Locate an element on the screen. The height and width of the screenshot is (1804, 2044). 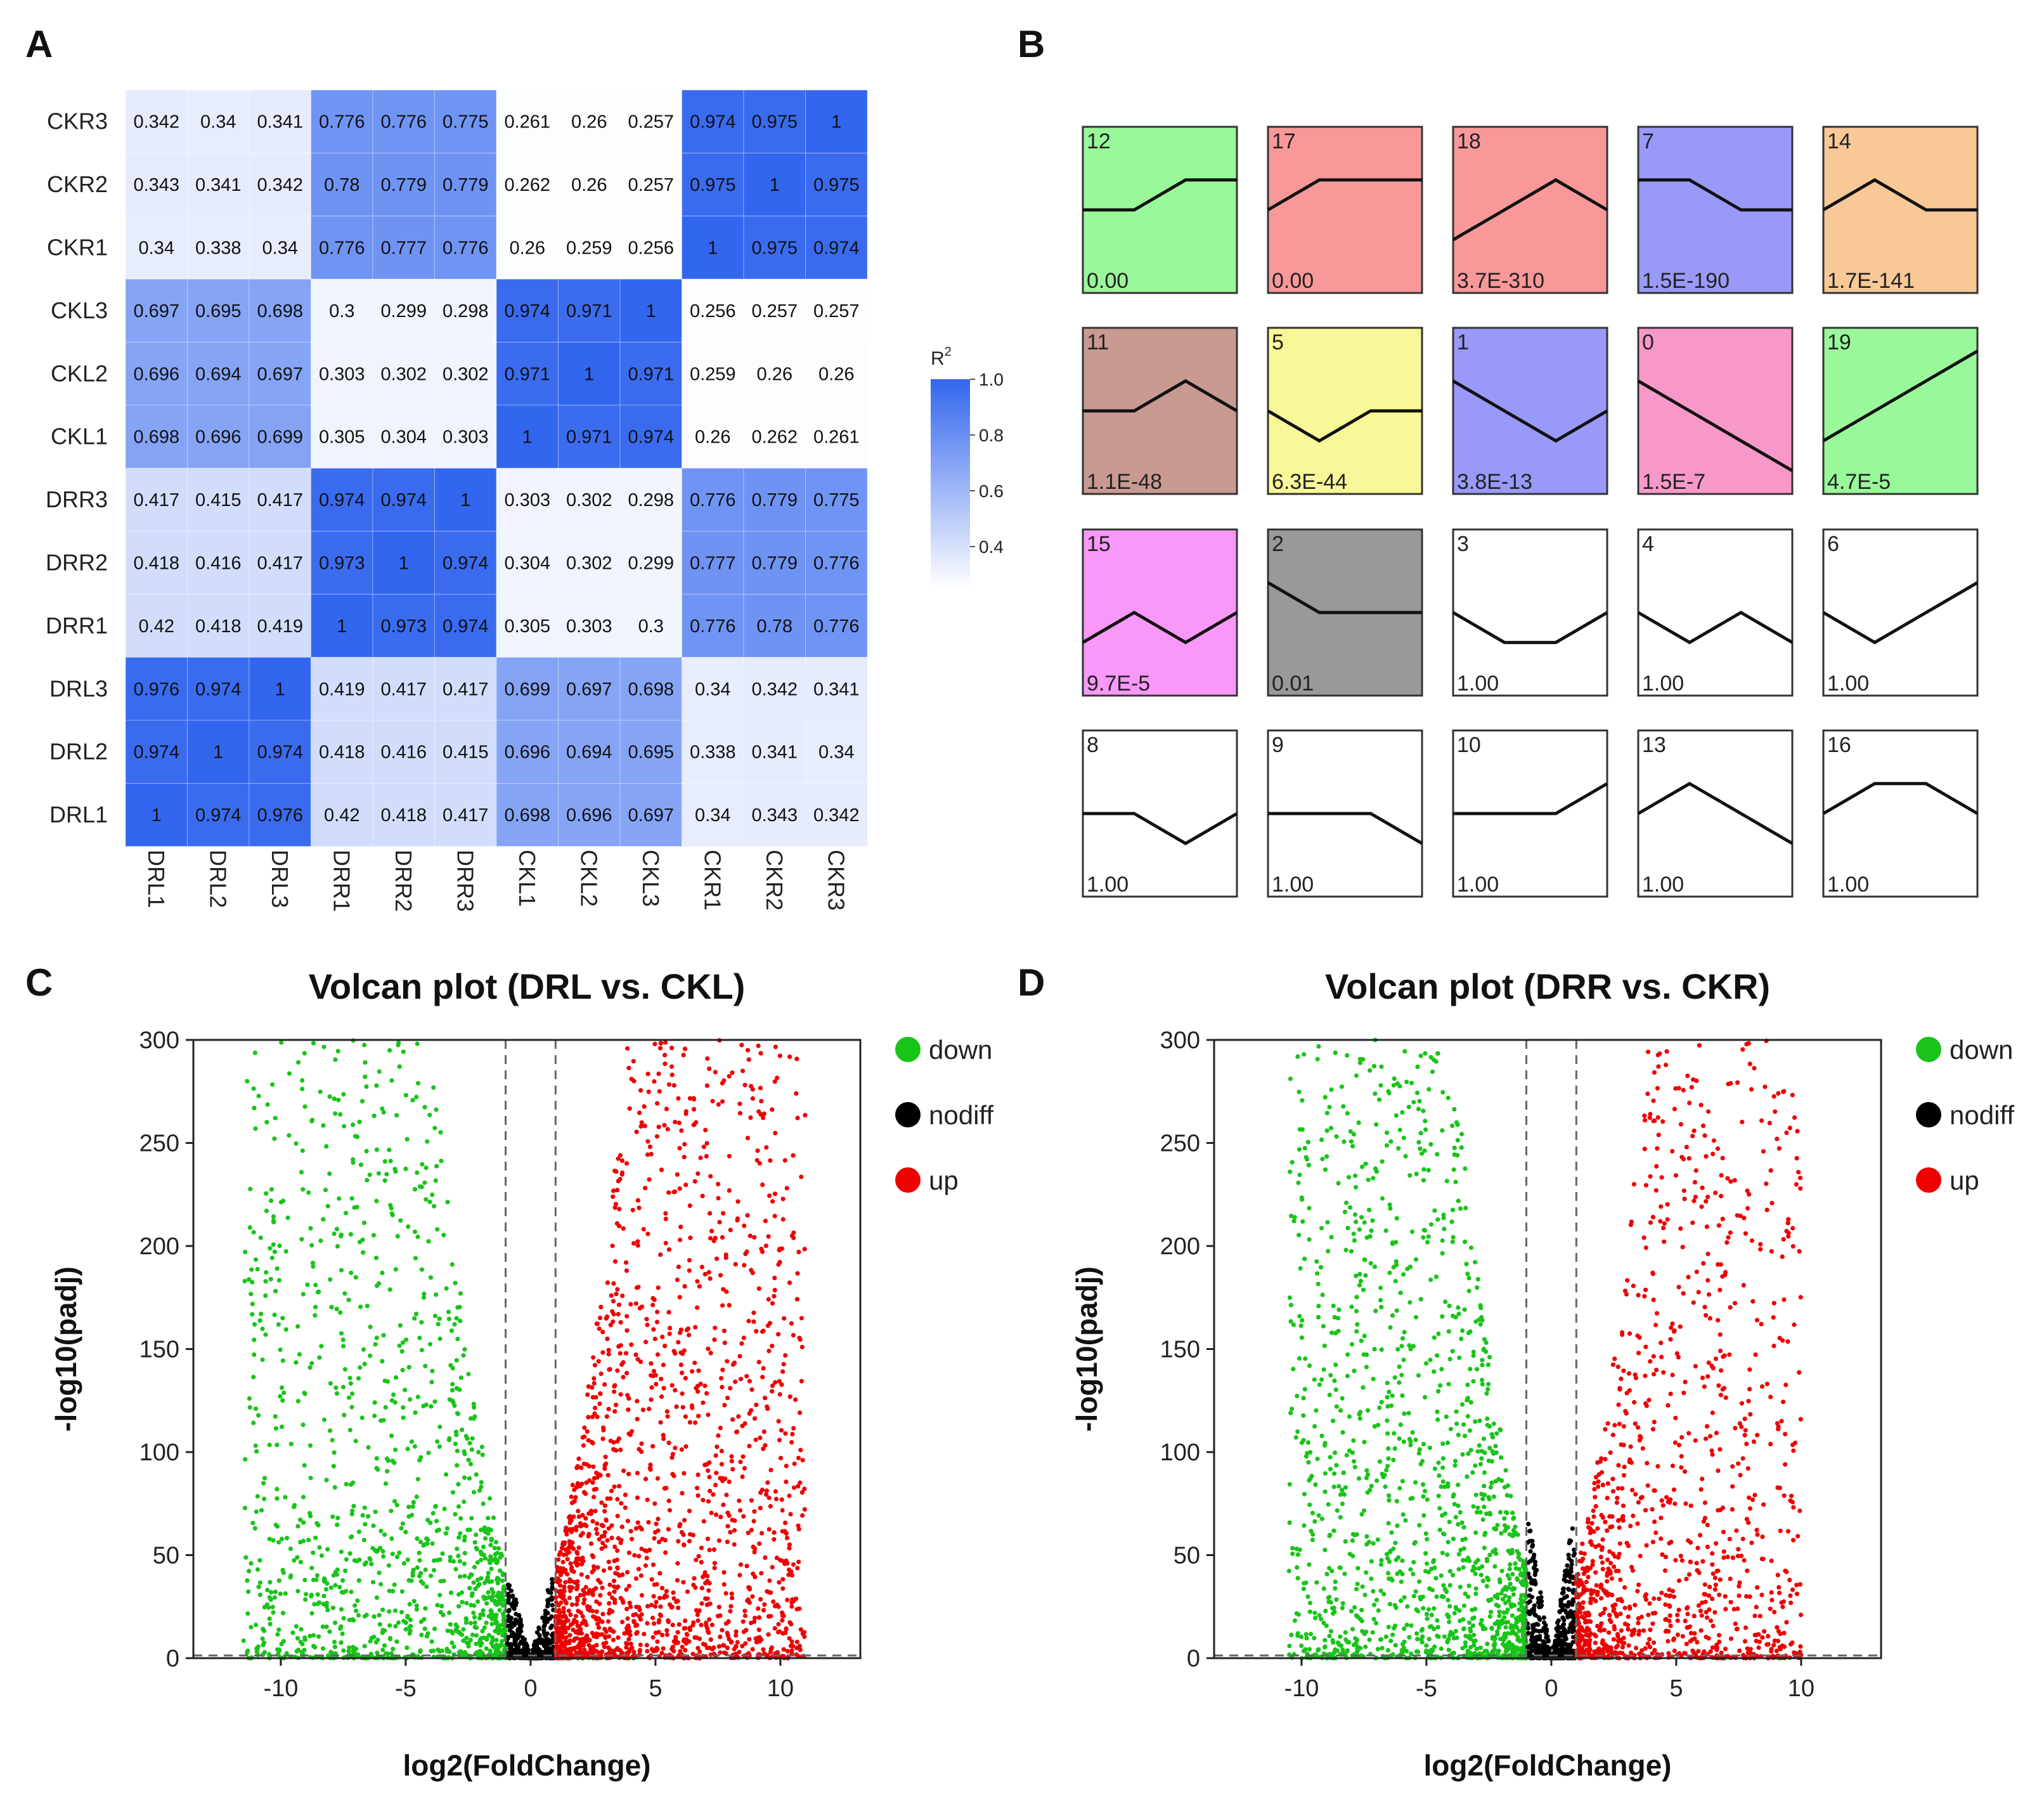
heatmap-cell-label: 0.338 is located at coordinates (713, 753).